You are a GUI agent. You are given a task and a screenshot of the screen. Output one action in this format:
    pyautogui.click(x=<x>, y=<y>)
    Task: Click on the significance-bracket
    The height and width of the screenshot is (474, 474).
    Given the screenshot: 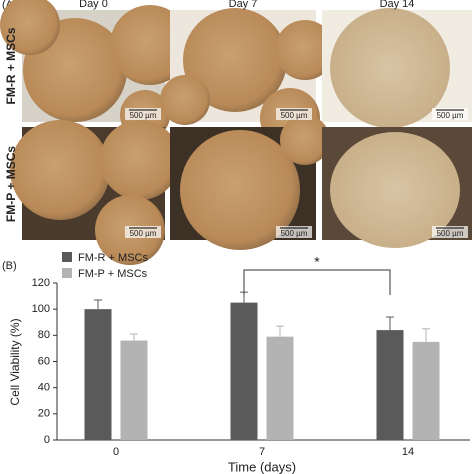 What is the action you would take?
    pyautogui.click(x=317, y=282)
    